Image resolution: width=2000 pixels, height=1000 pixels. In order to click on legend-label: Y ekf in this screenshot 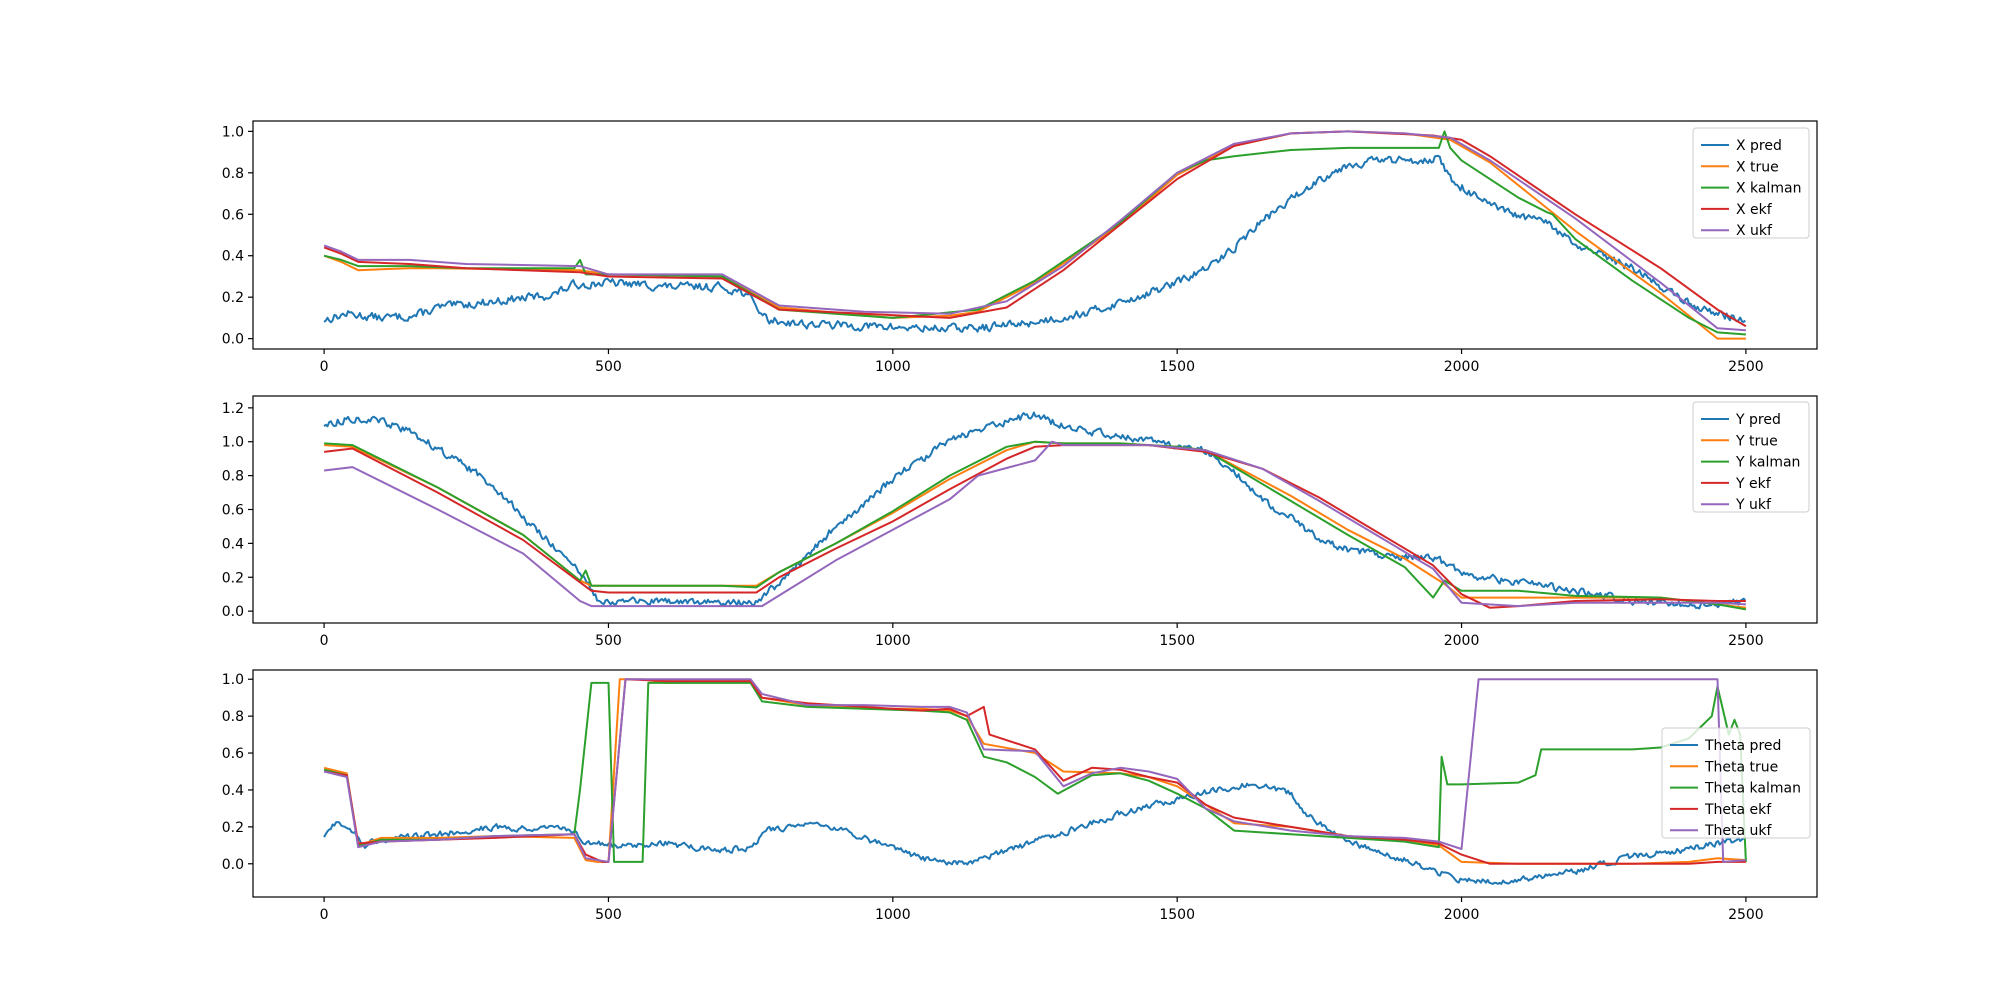, I will do `click(1753, 484)`.